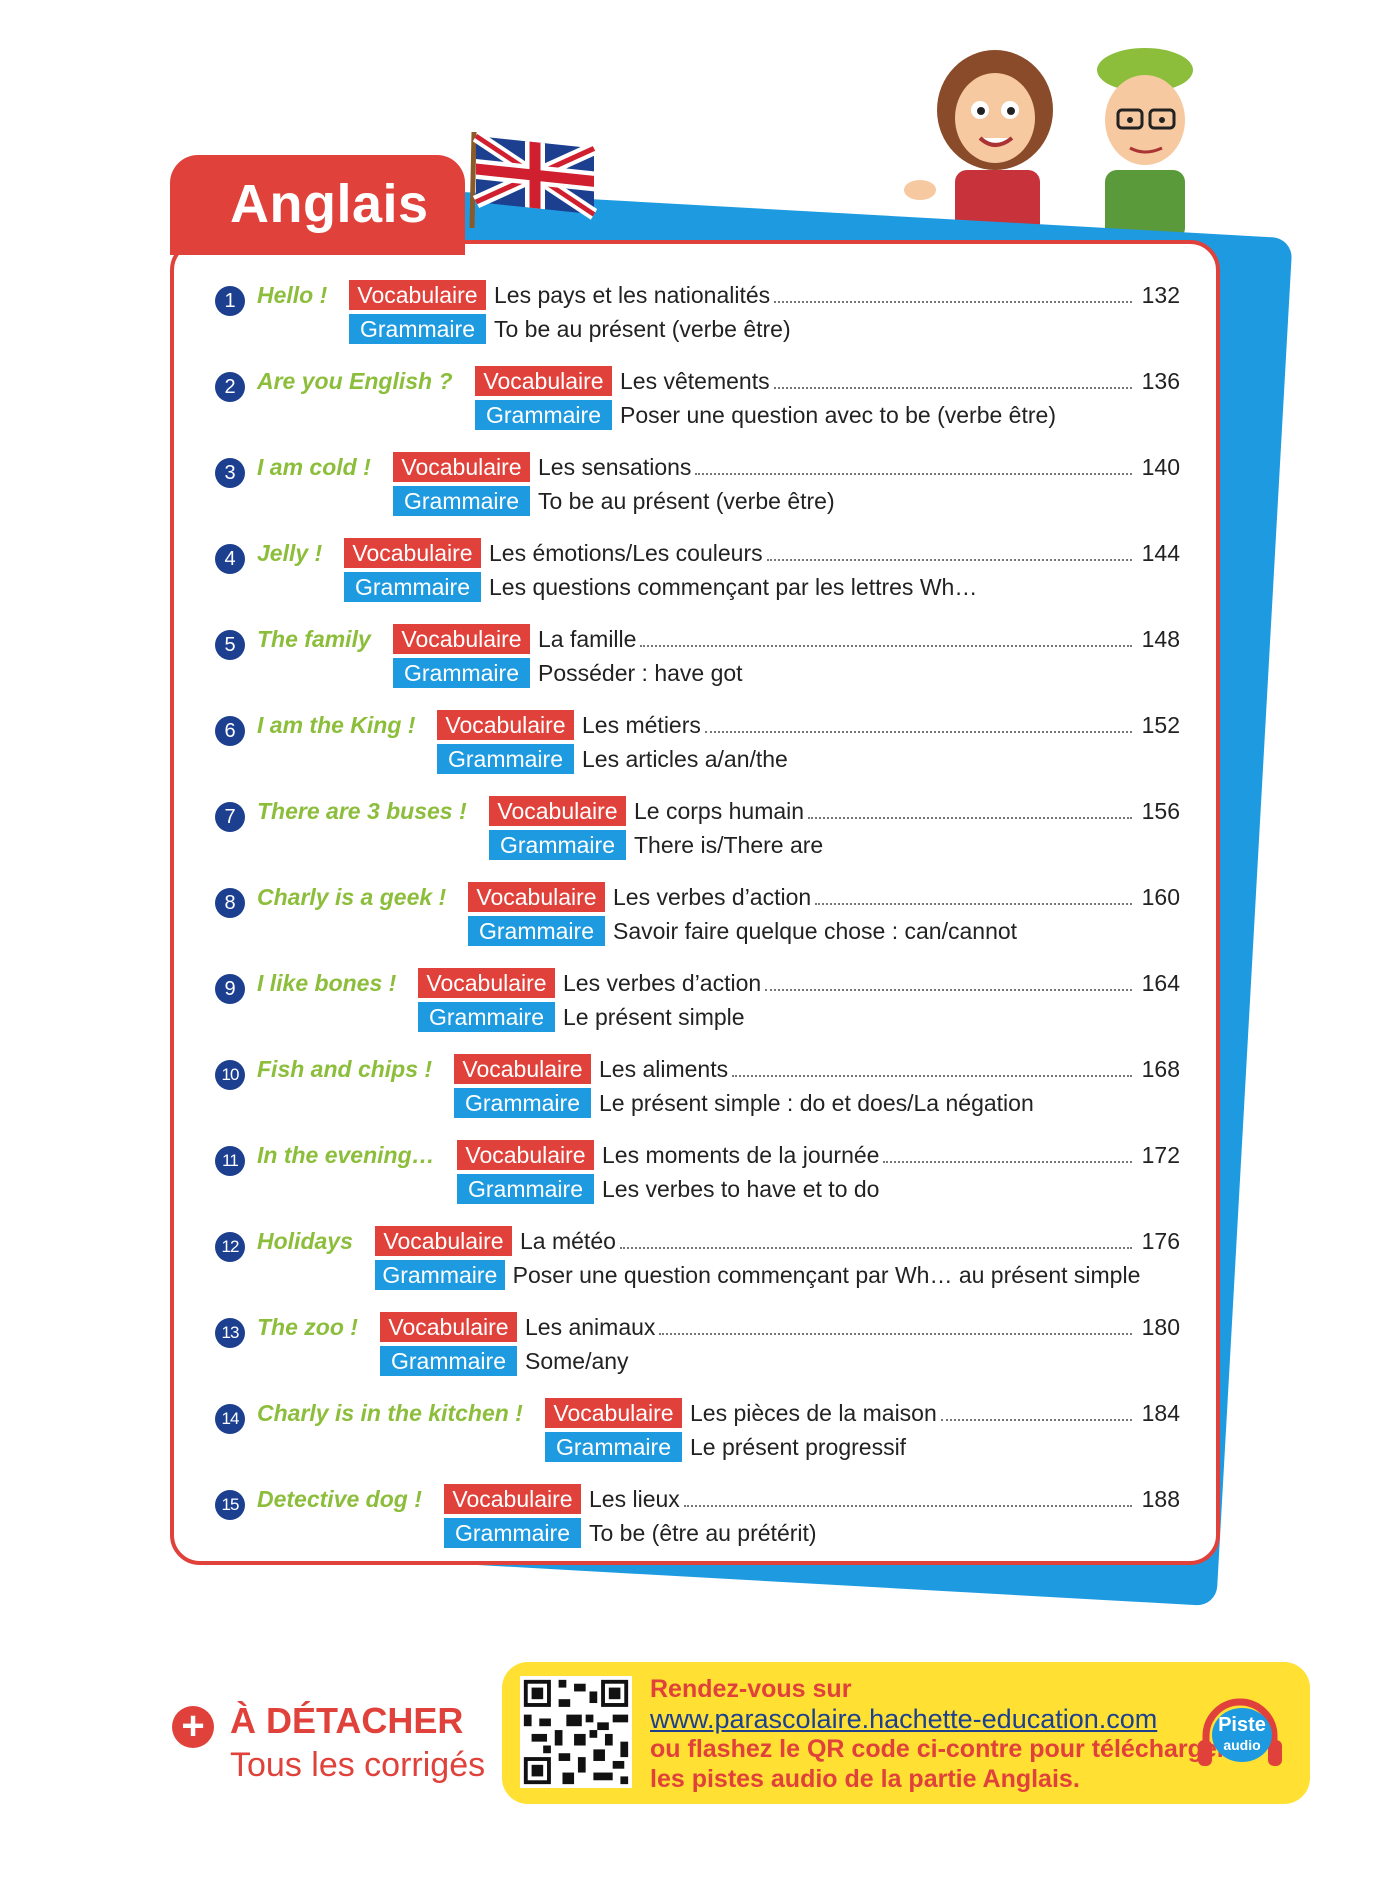 Image resolution: width=1400 pixels, height=1900 pixels. I want to click on vocabulary-topic-text: Les émotions/Les couleurs, so click(626, 552).